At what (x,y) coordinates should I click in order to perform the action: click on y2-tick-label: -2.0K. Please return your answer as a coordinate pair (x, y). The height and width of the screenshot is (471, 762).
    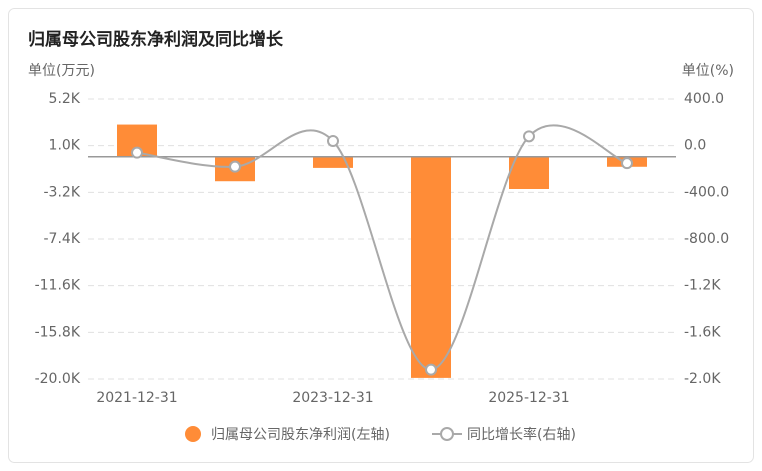
    Looking at the image, I should click on (702, 379).